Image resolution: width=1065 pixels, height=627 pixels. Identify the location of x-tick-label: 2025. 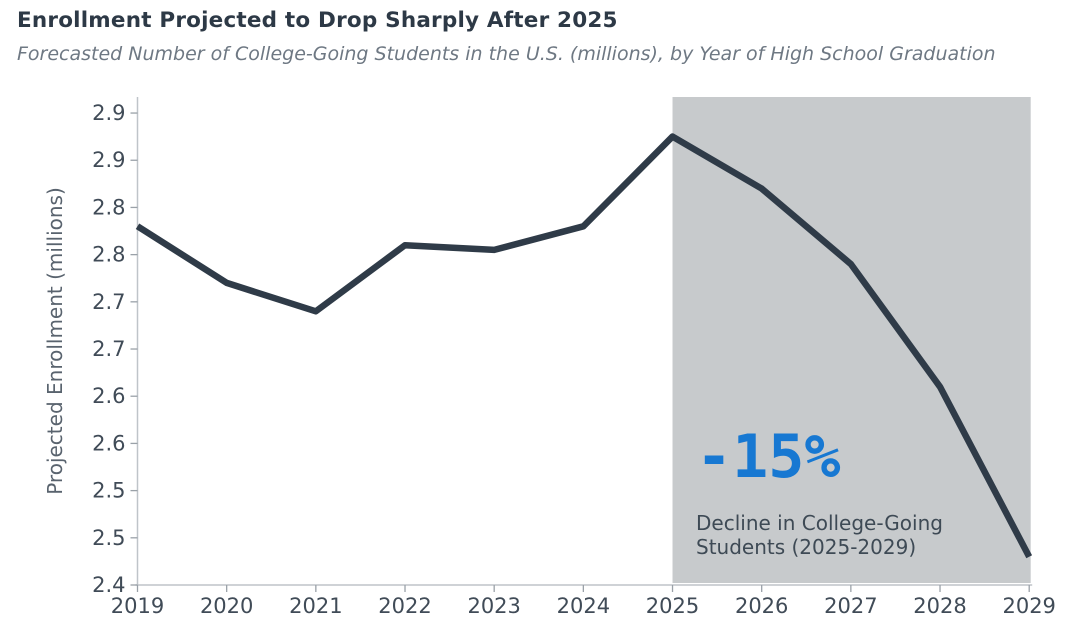
(672, 606).